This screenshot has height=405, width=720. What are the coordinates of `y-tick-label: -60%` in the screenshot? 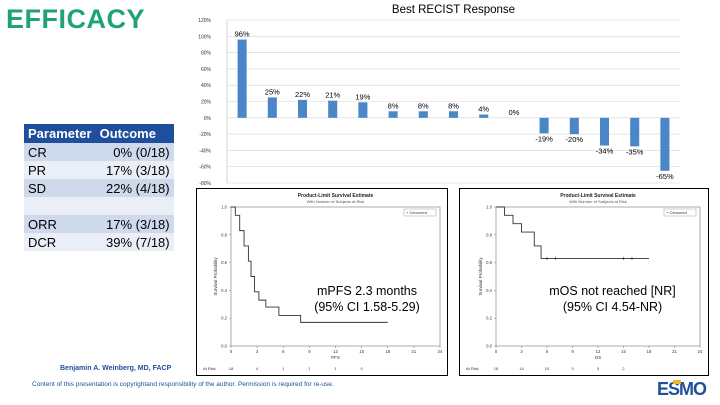 It's located at (205, 168).